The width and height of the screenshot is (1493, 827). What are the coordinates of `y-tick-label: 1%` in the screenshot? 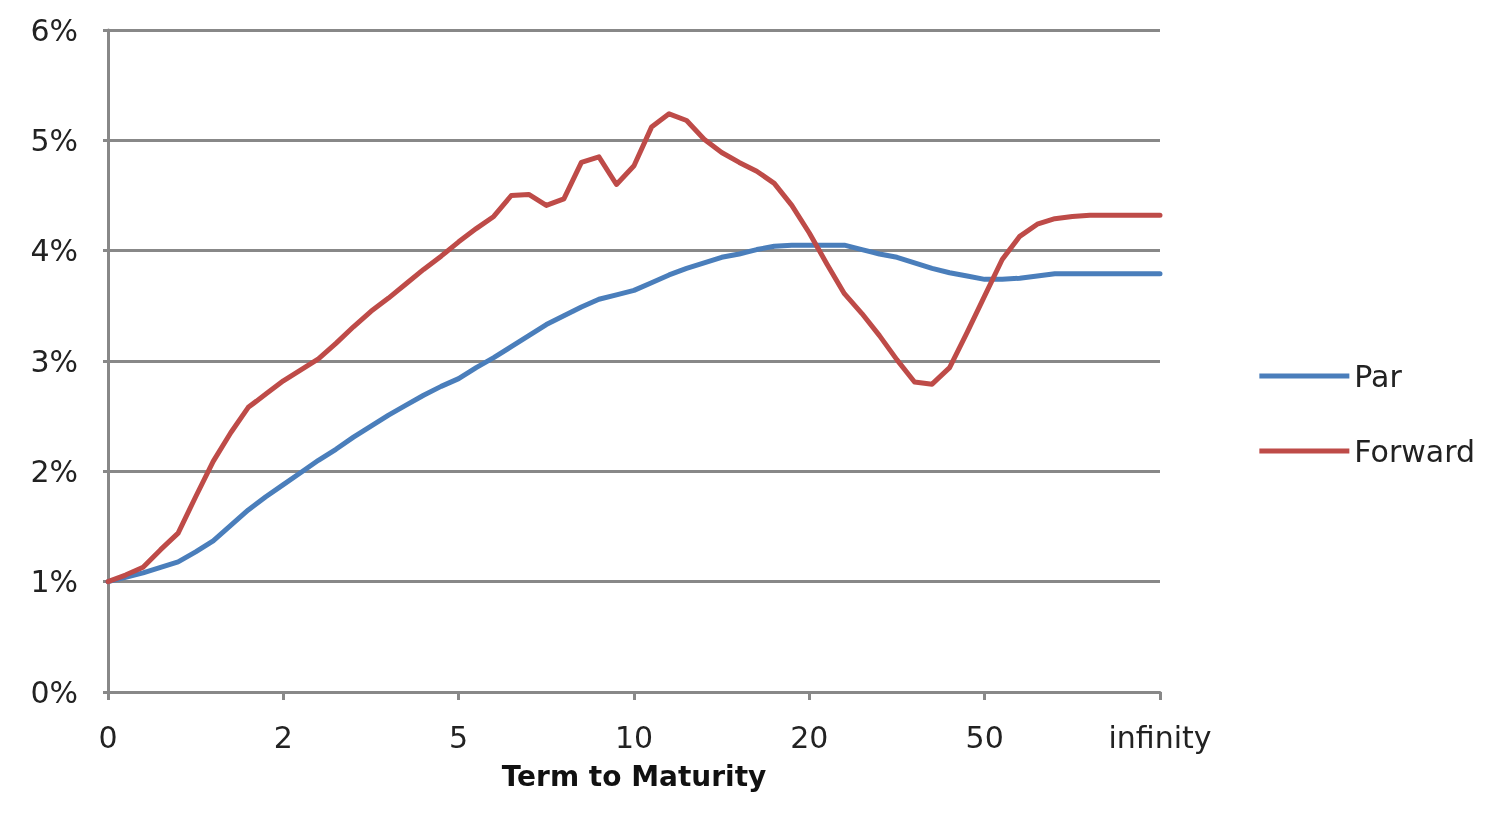 It's located at (54, 582).